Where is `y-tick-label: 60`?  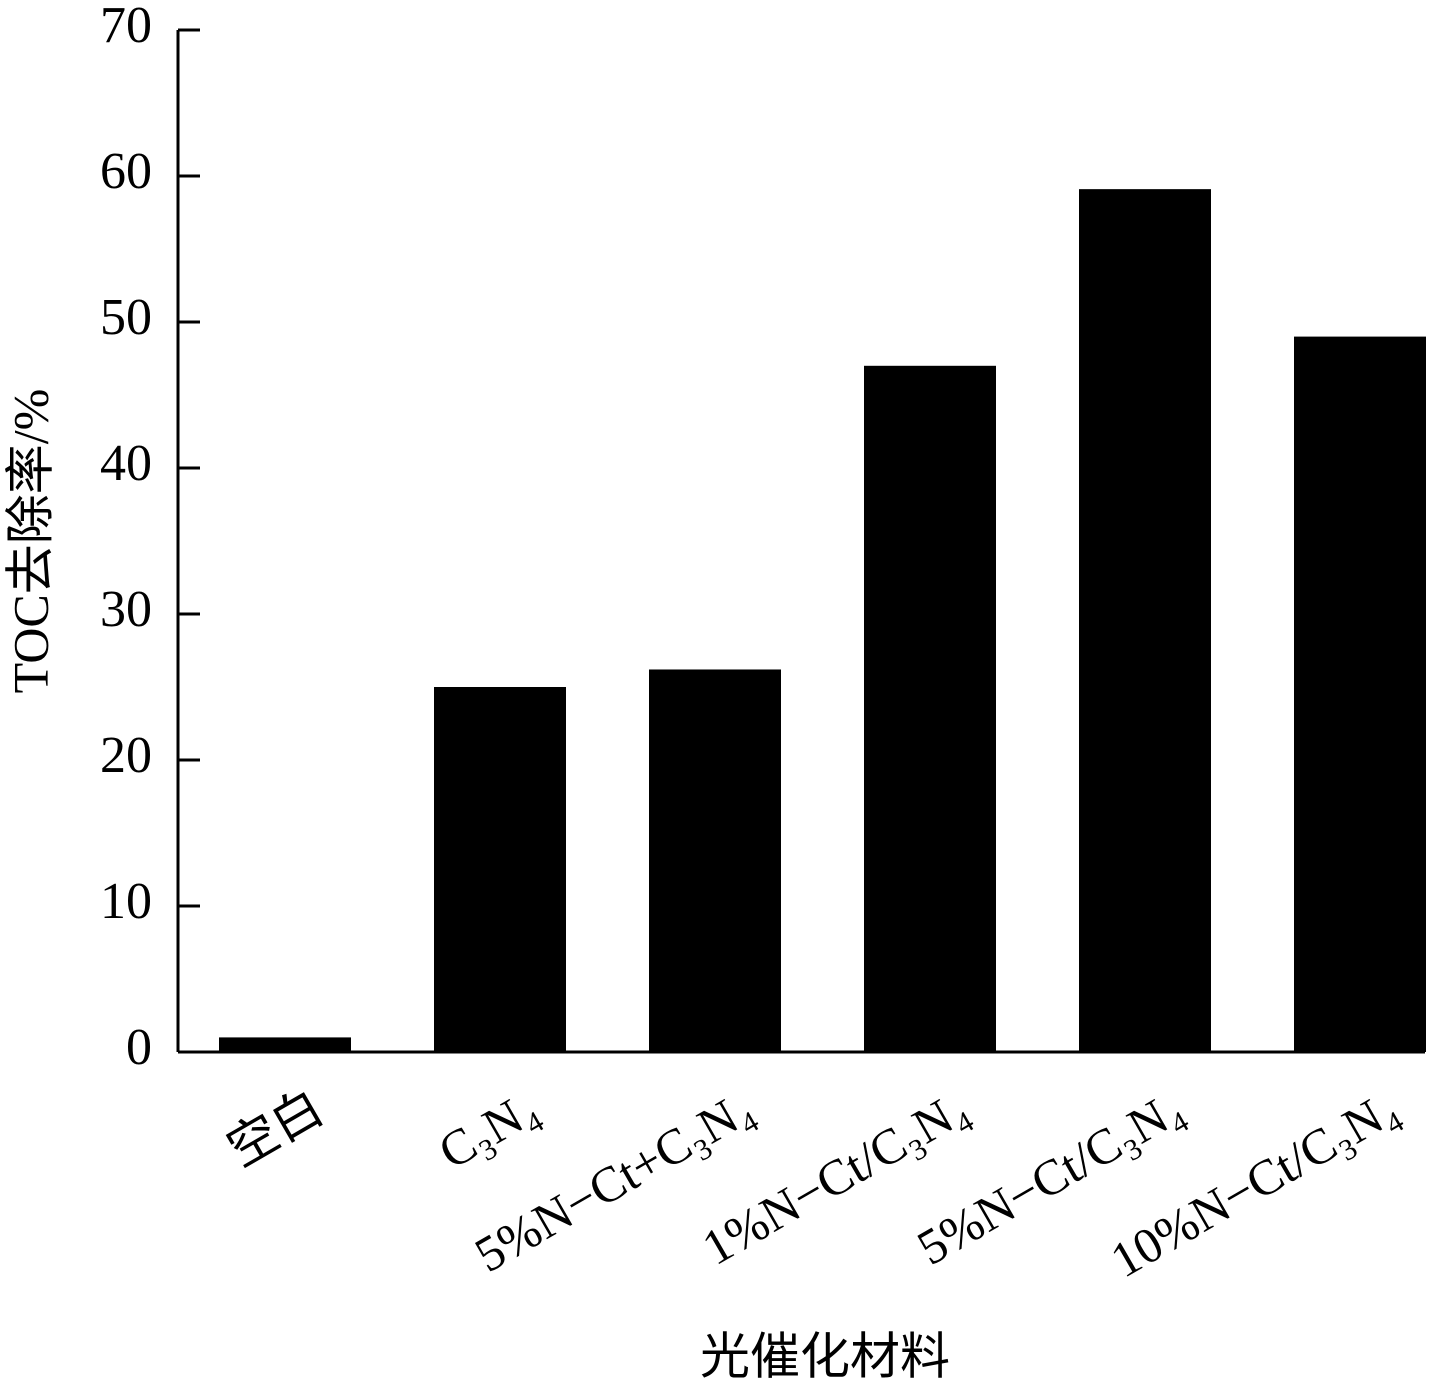
y-tick-label: 60 is located at coordinates (126, 171).